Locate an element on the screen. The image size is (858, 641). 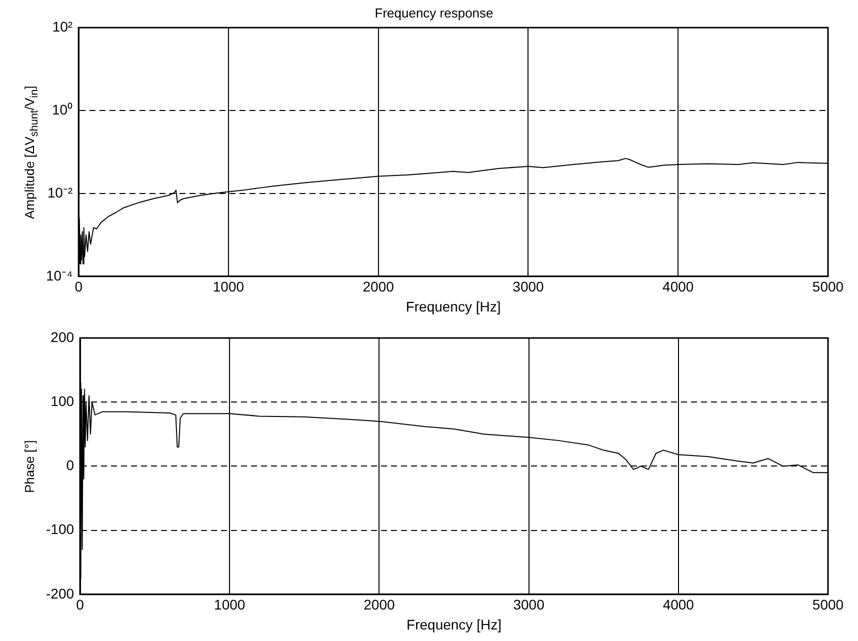
y-tick-label: 10² is located at coordinates (62, 26).